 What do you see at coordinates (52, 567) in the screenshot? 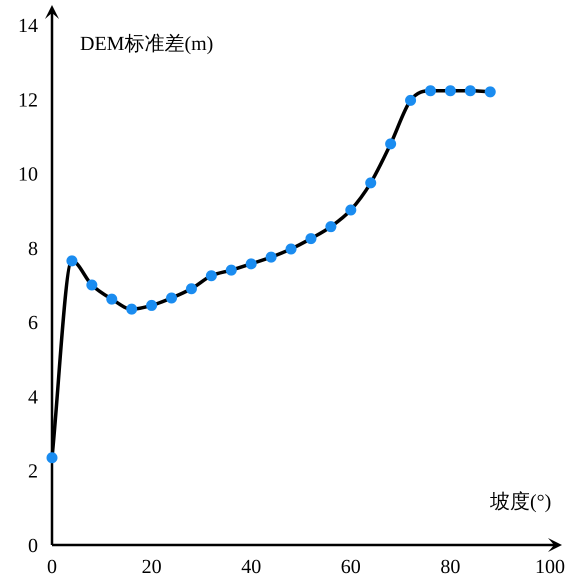
I see `xtick: 0` at bounding box center [52, 567].